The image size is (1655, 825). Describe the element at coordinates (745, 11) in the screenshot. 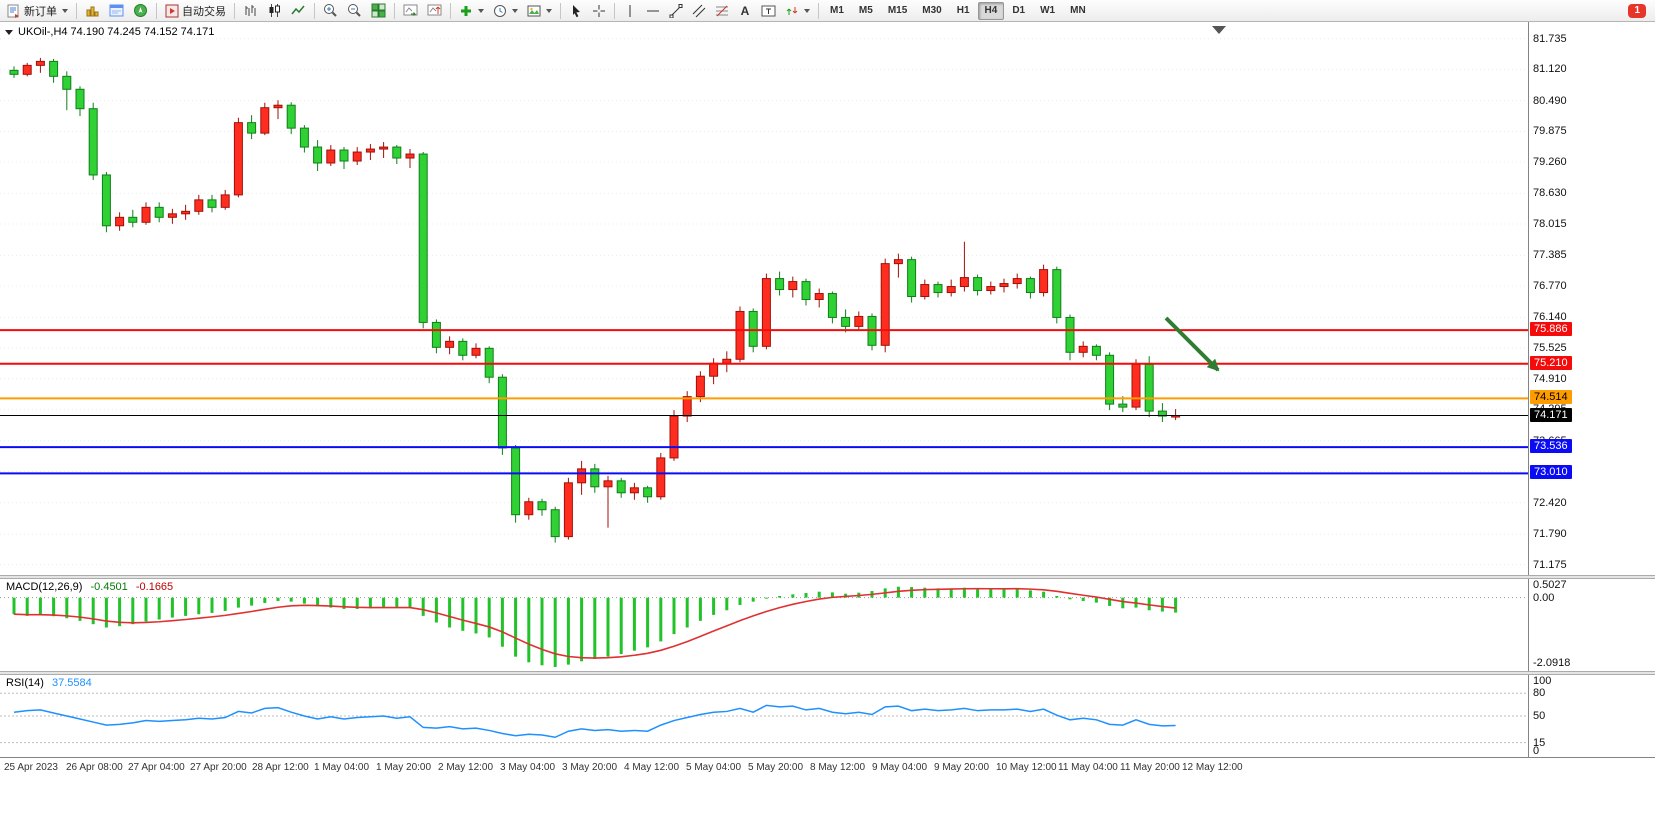

I see `text-tool-button: A` at that location.